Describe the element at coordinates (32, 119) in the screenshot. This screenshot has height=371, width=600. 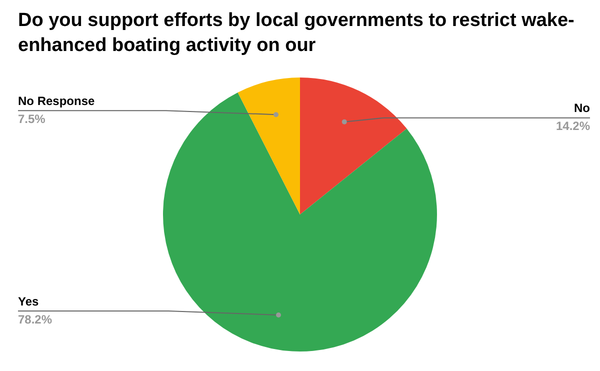
I see `data-label: 7.5%` at that location.